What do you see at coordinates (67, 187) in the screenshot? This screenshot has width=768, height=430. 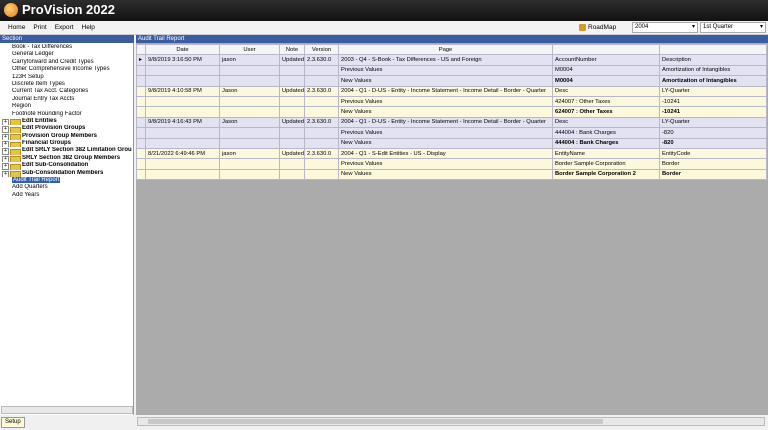 I see `tree-item: Add Quarters` at bounding box center [67, 187].